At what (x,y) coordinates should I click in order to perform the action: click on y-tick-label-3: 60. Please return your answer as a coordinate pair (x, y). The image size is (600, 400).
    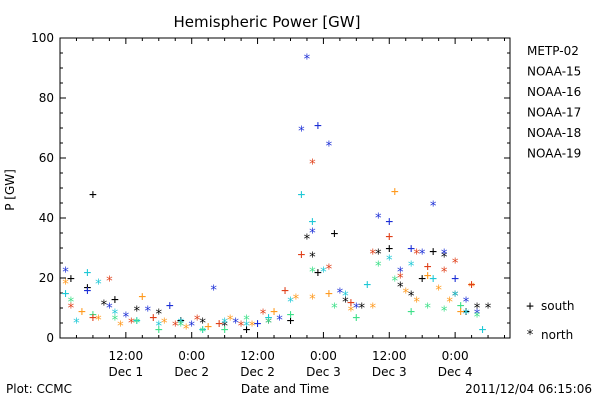
    Looking at the image, I should click on (46, 158).